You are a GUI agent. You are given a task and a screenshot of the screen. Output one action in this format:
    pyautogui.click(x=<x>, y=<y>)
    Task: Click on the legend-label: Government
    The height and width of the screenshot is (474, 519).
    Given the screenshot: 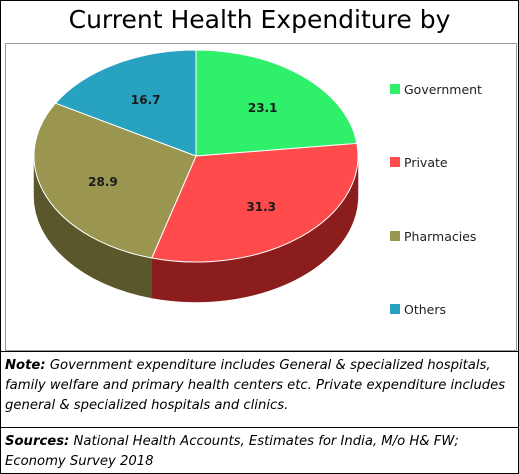 What is the action you would take?
    pyautogui.click(x=443, y=89)
    